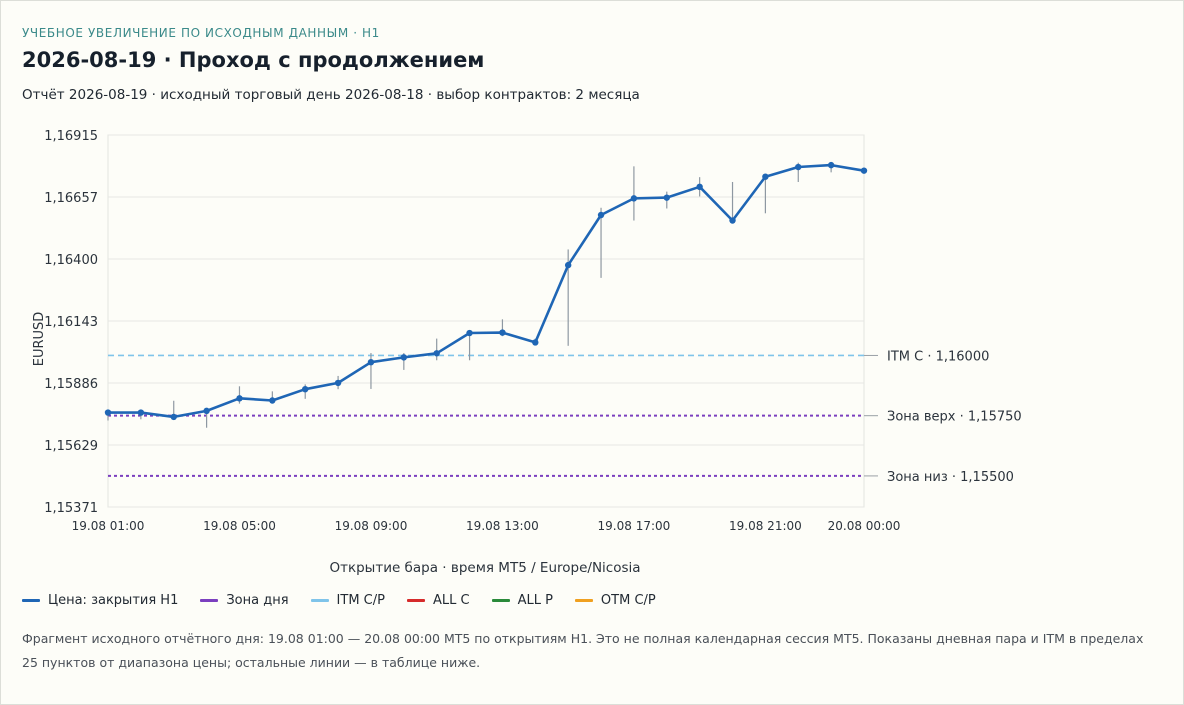 The height and width of the screenshot is (705, 1184). I want to click on y-tick-label: 1,15629, so click(71, 446).